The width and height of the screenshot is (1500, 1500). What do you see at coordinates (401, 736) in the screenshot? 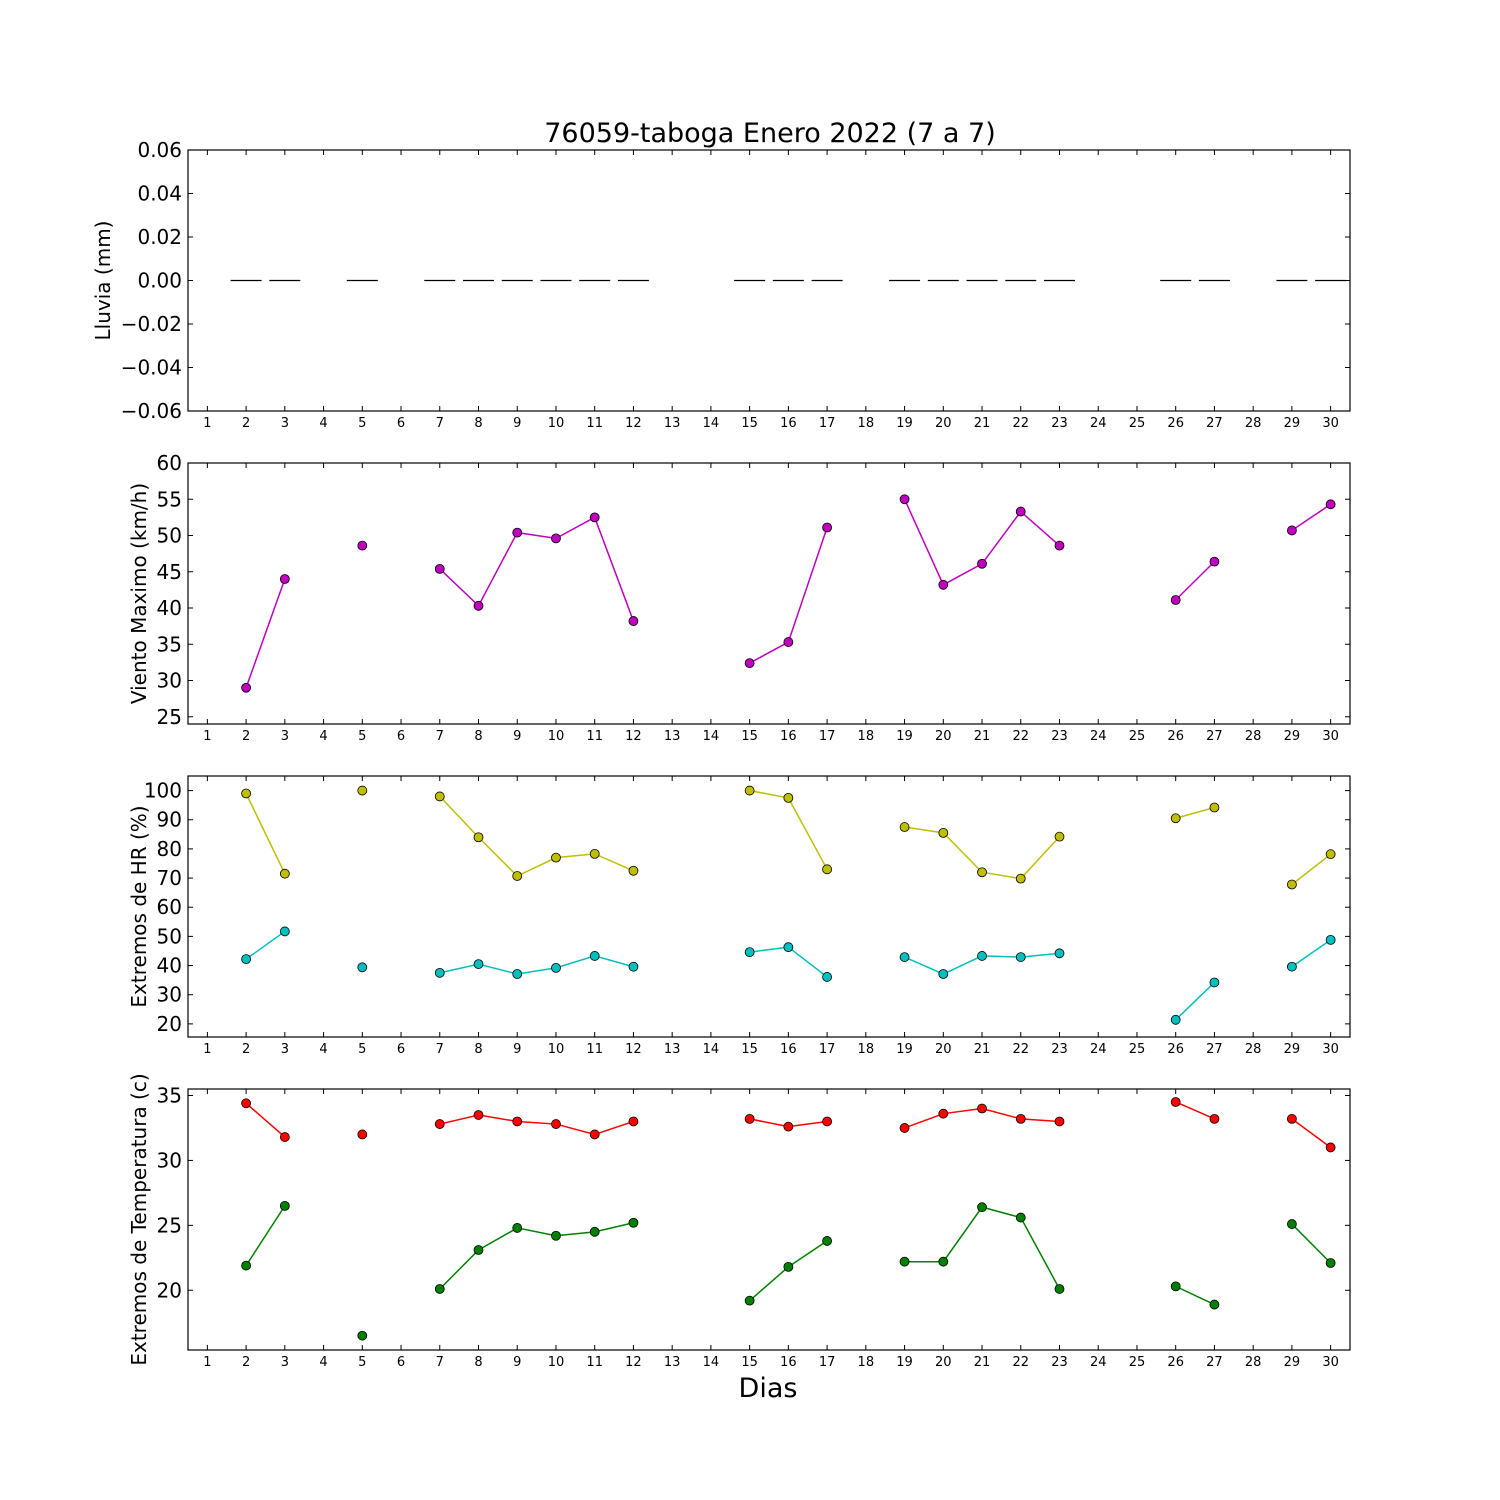
I see `x-tick-label: 6` at bounding box center [401, 736].